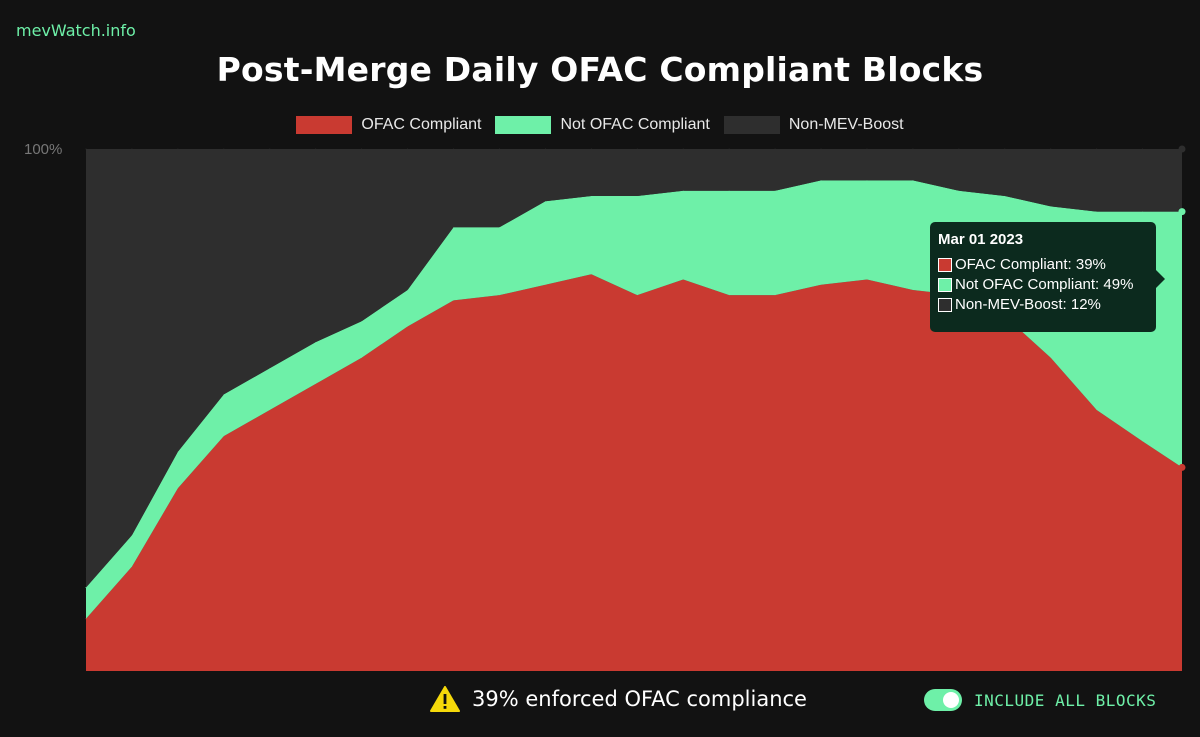  I want to click on warning-icon, so click(445, 699).